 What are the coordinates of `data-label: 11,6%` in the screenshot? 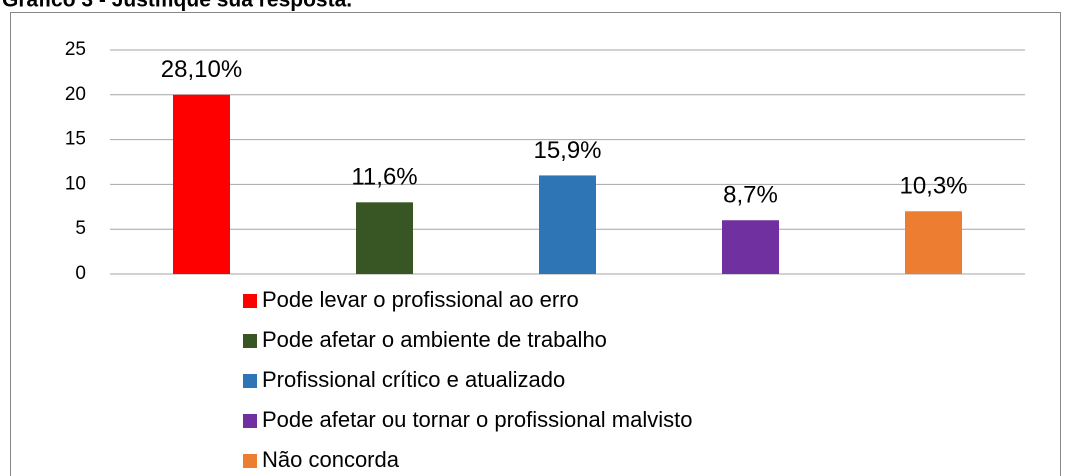 It's located at (384, 177).